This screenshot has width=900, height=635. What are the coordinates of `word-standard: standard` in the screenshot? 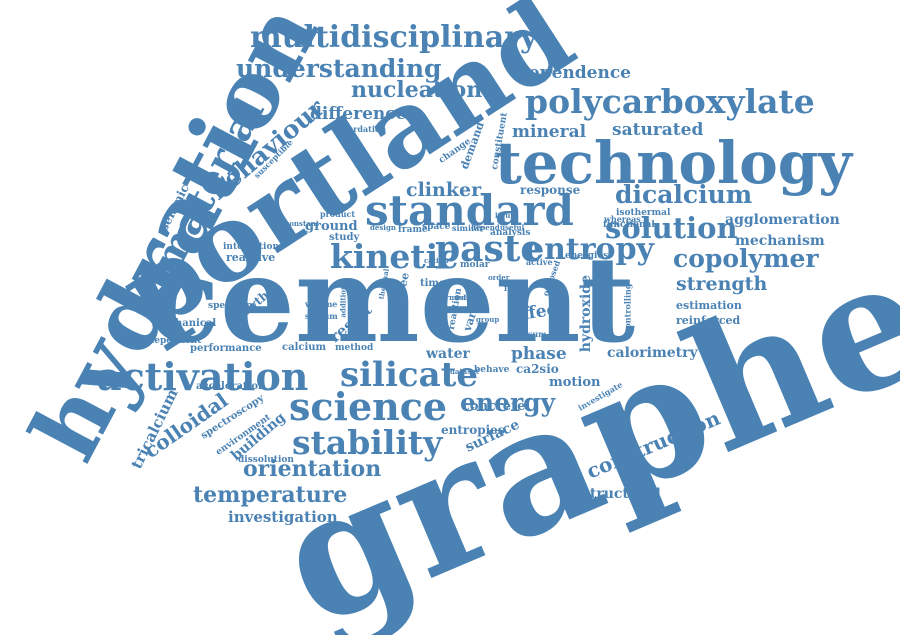 It's located at (469, 211).